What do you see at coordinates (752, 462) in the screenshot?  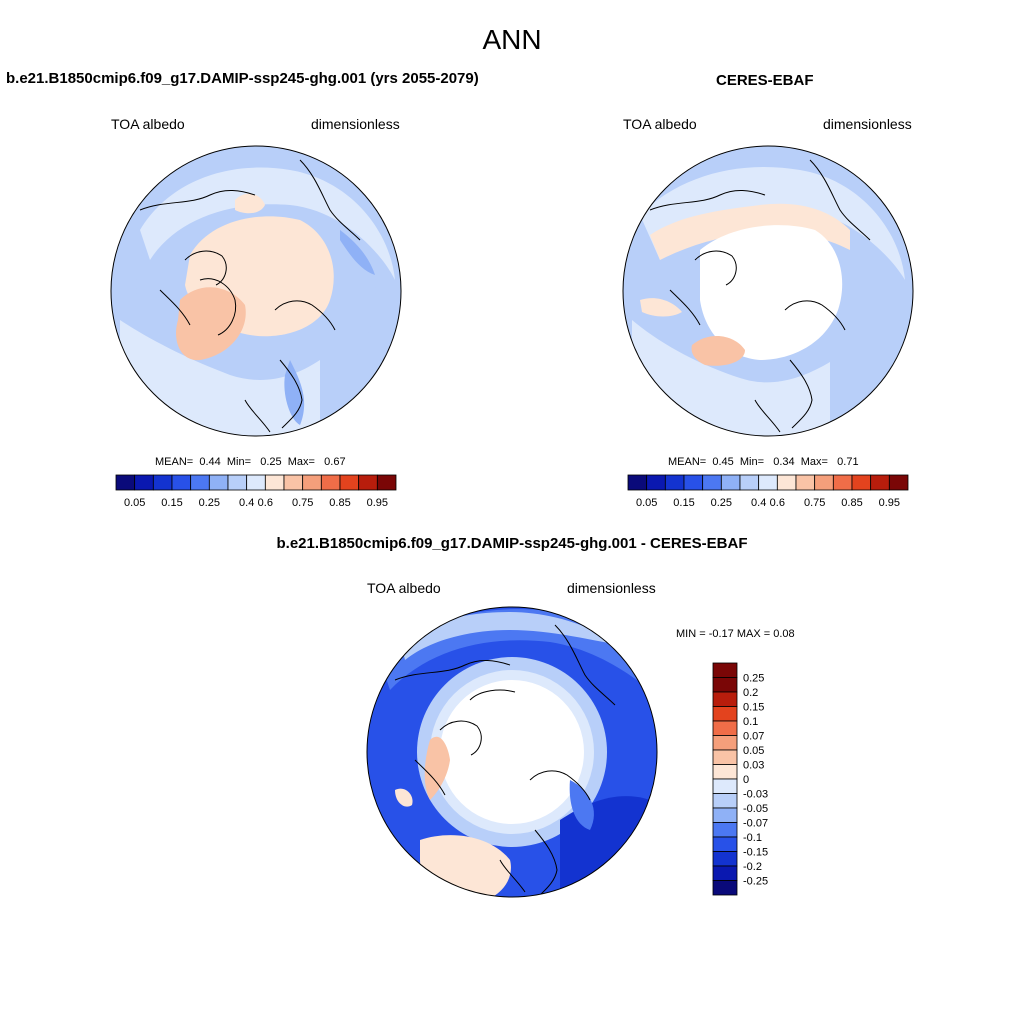 I see `obs-min-label: Min=` at bounding box center [752, 462].